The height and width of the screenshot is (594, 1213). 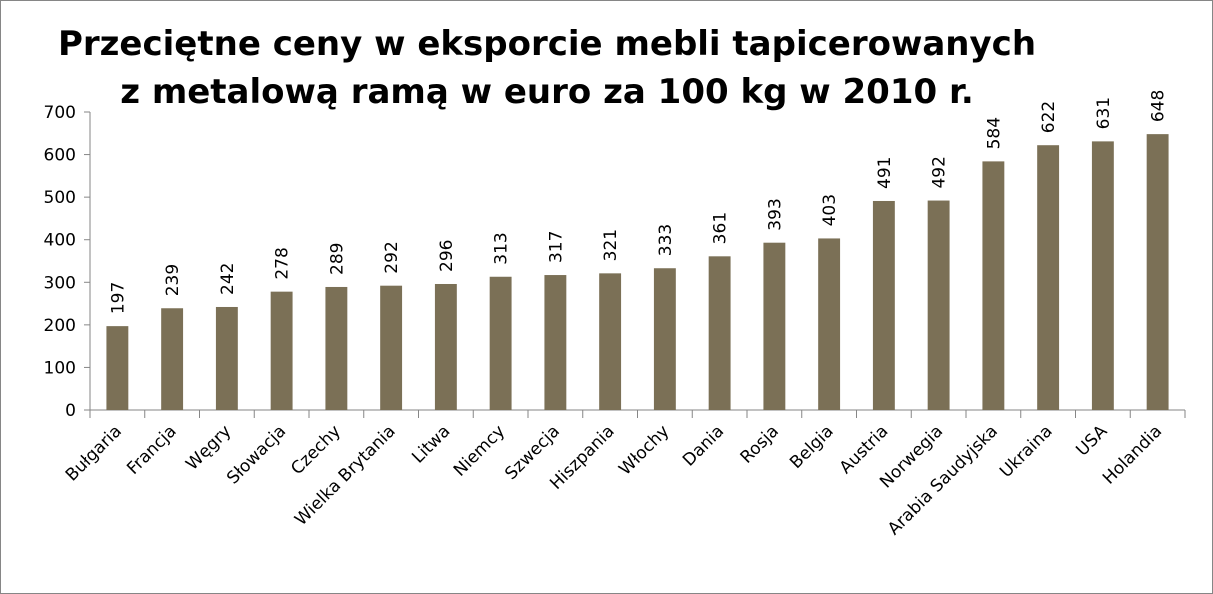 What do you see at coordinates (60, 113) in the screenshot?
I see `y-tick-label: 700` at bounding box center [60, 113].